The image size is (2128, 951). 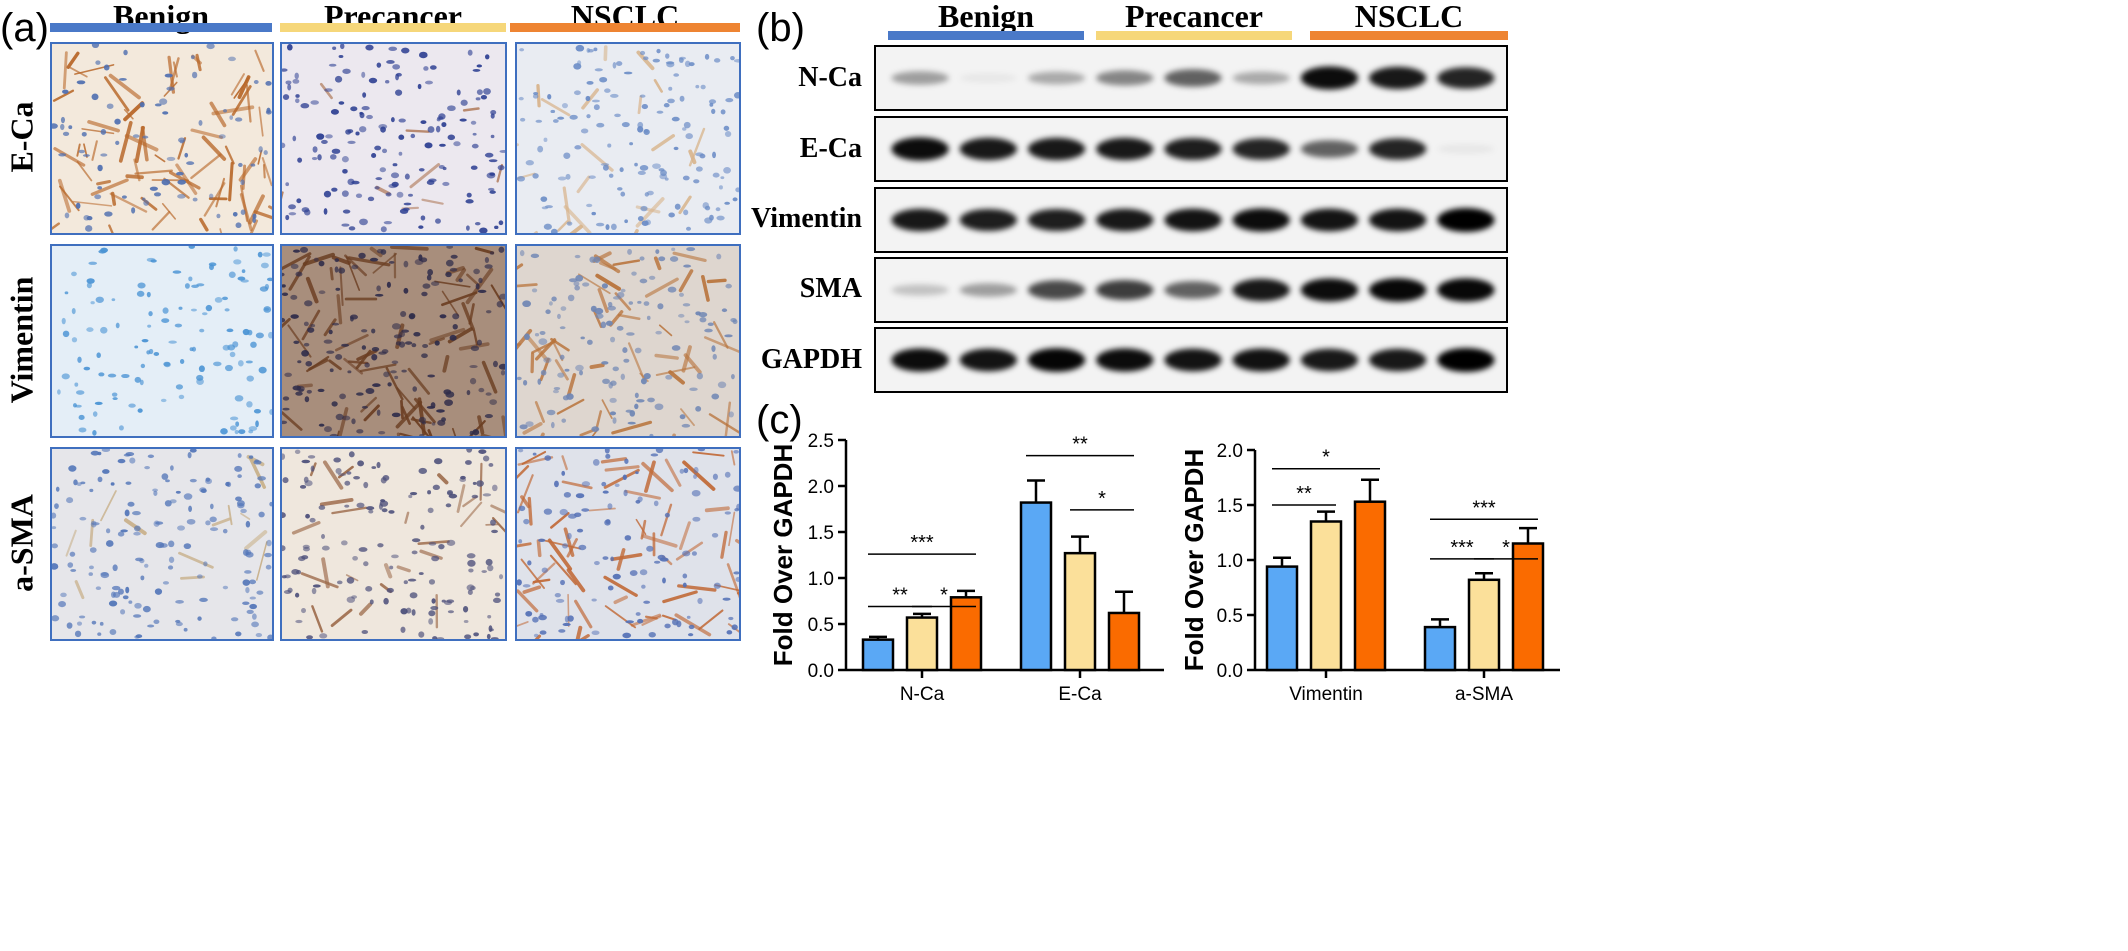 I want to click on wb-box-gapdh, so click(x=1191, y=360).